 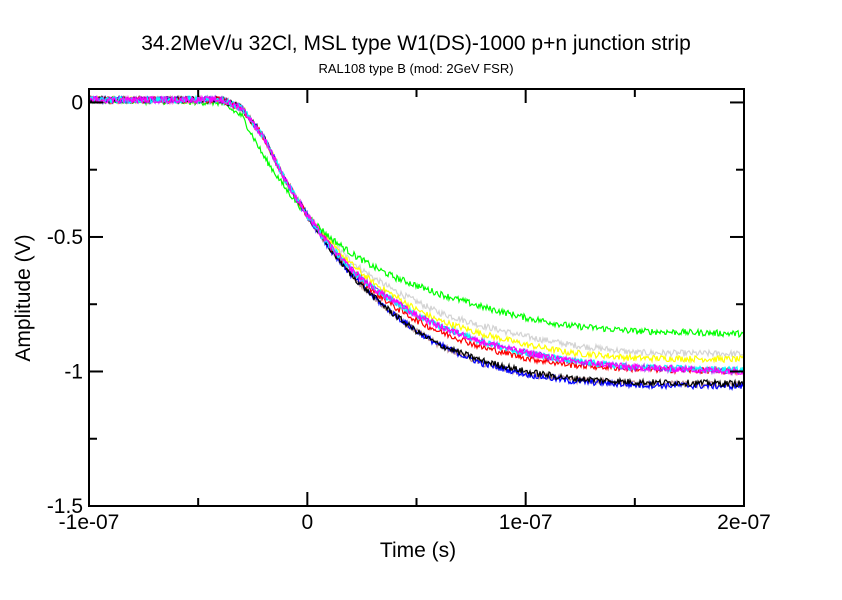 What do you see at coordinates (744, 522) in the screenshot?
I see `x-tick-label: 2e-07` at bounding box center [744, 522].